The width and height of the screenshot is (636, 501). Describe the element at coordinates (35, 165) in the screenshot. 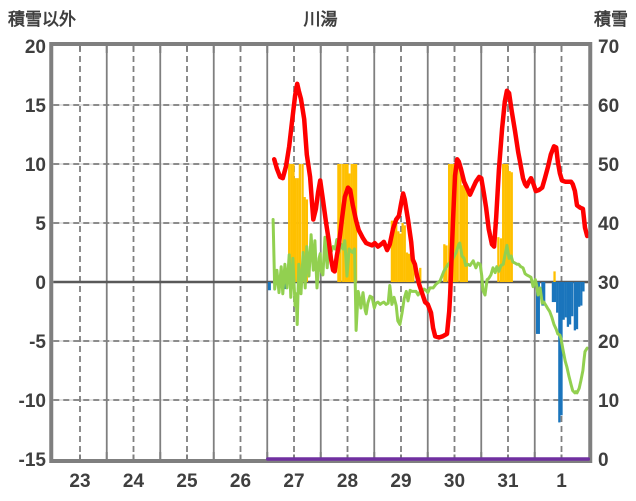

I see `left-axis-tick-label: 10` at that location.